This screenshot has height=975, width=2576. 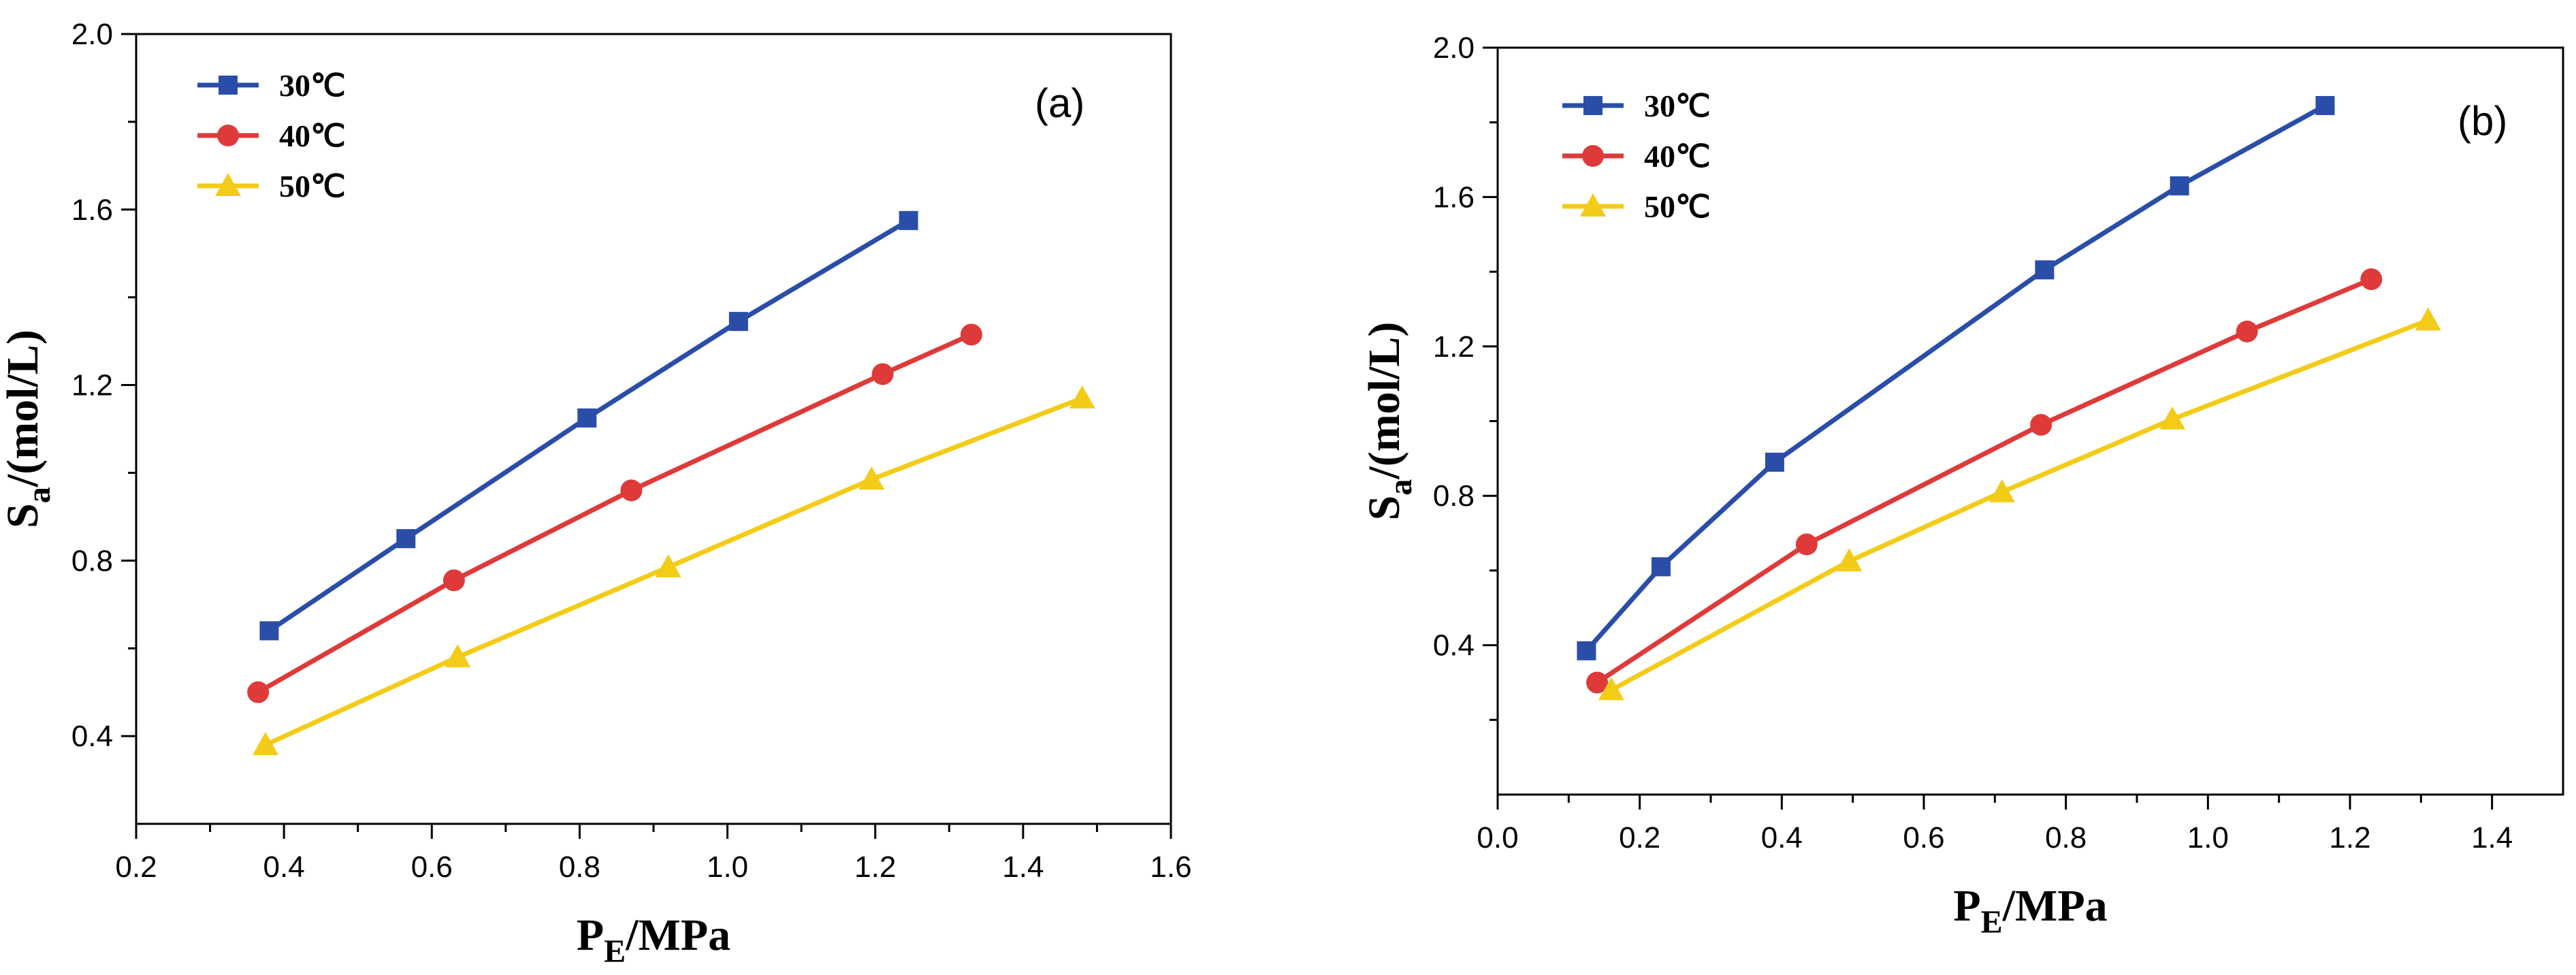 I want to click on series-line-50C, so click(x=2020, y=505).